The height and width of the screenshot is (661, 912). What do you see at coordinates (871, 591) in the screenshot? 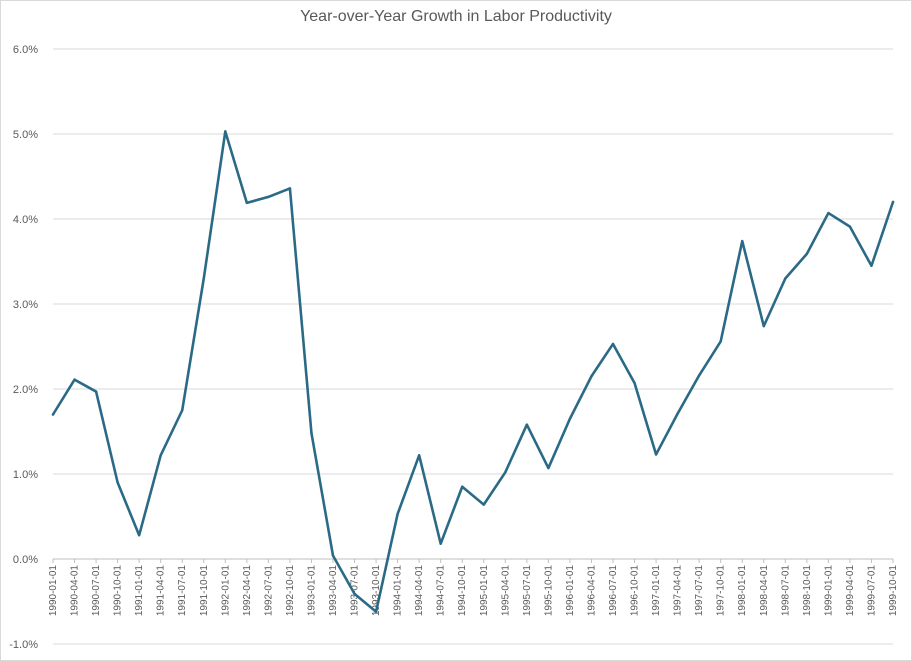
I see `x-tick-label: 1999-07-01` at bounding box center [871, 591].